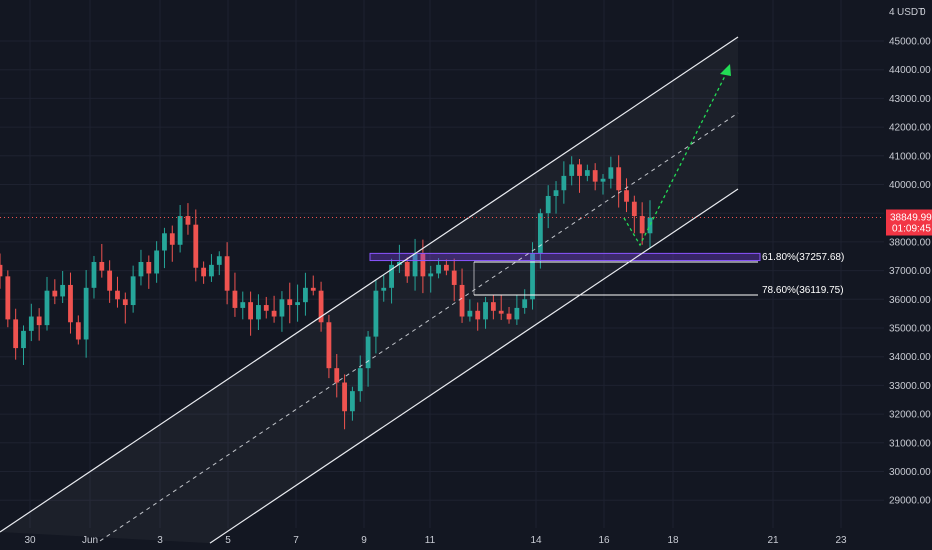 This screenshot has width=932, height=550. I want to click on y-tick-label: 30000.00, so click(910, 472).